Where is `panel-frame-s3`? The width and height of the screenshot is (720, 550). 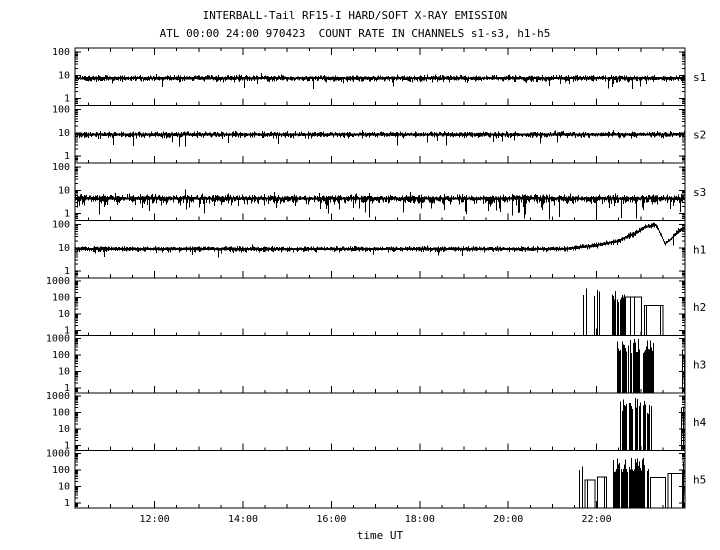
panel-frame-s3 is located at coordinates (380, 191).